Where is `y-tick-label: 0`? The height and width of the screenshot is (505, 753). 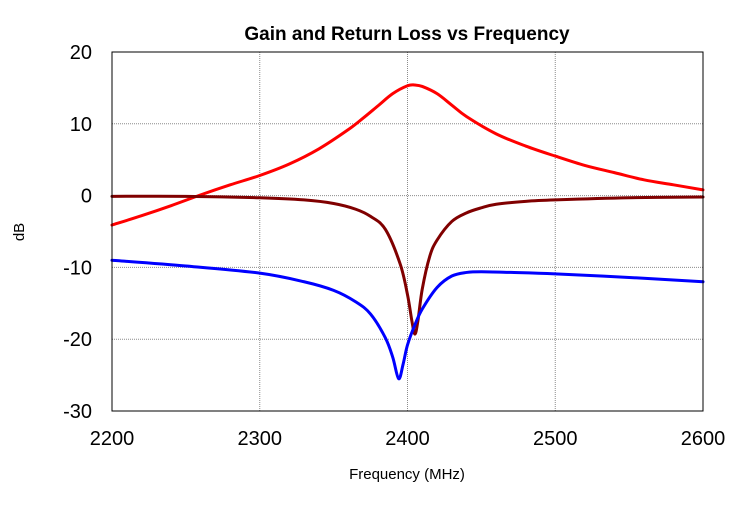 y-tick-label: 0 is located at coordinates (86, 197).